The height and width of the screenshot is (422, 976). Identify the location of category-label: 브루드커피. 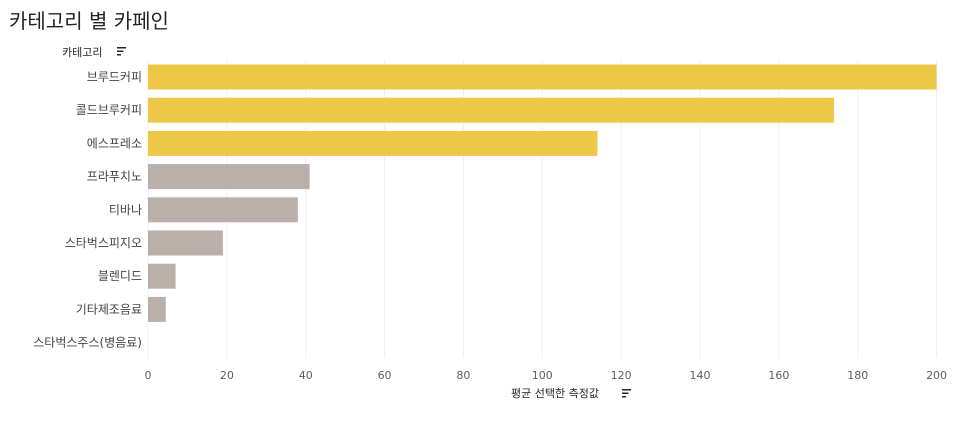
(114, 77).